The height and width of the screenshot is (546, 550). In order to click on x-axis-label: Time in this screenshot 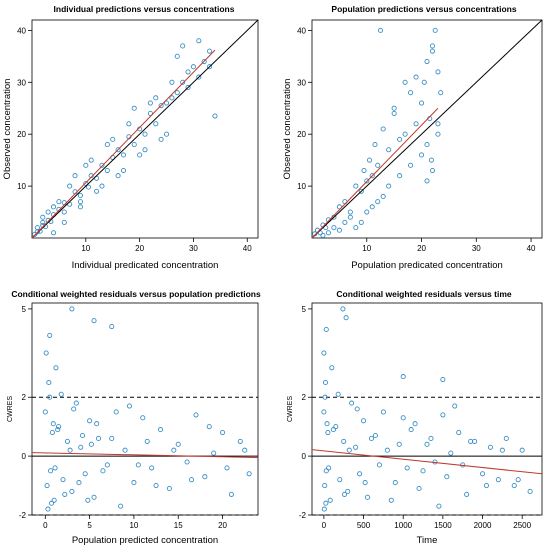, I will do `click(427, 540)`.